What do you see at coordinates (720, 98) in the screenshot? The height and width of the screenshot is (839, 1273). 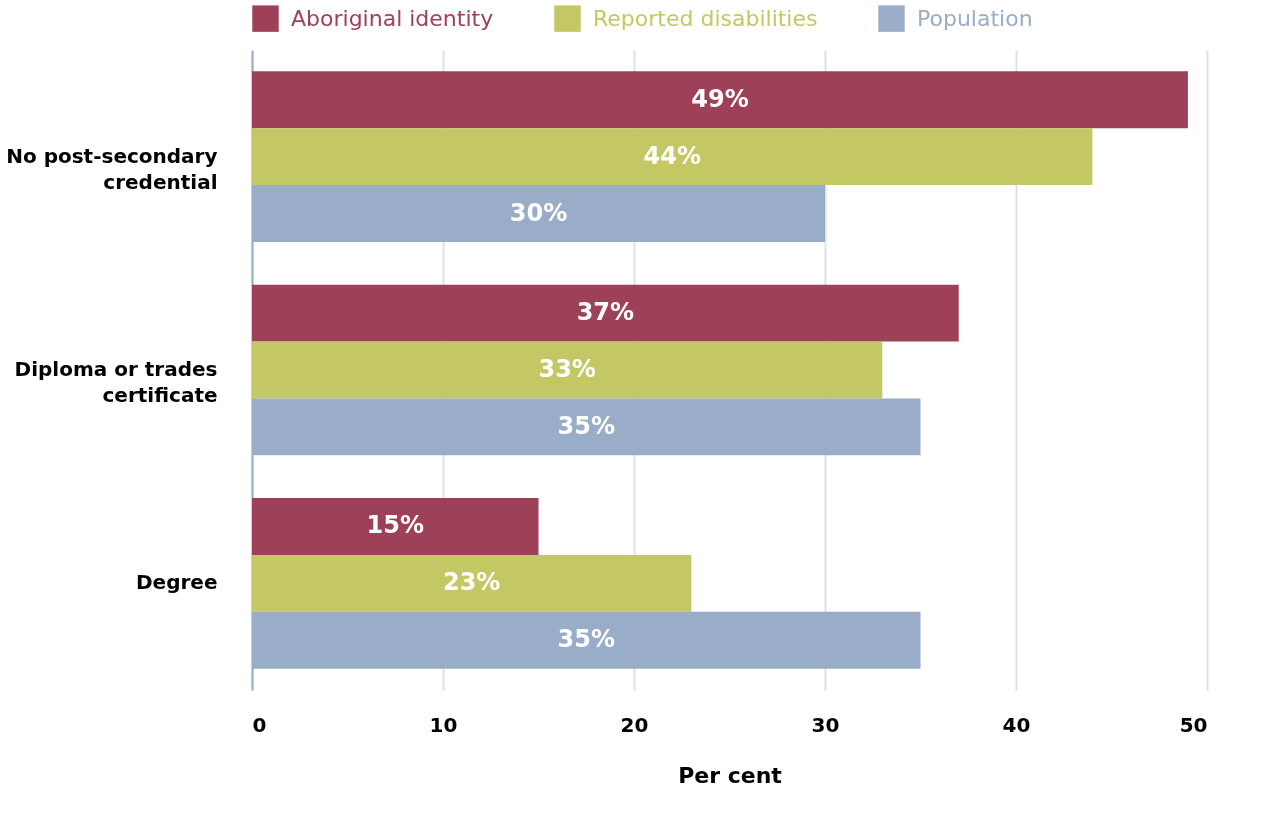 I see `data-label: 49%` at bounding box center [720, 98].